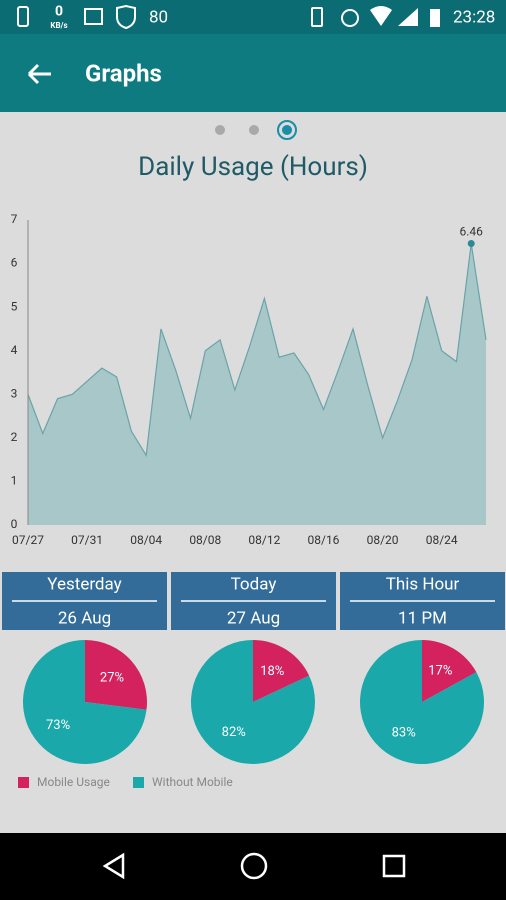 This screenshot has width=506, height=900. What do you see at coordinates (93, 16) in the screenshot?
I see `image-icon` at bounding box center [93, 16].